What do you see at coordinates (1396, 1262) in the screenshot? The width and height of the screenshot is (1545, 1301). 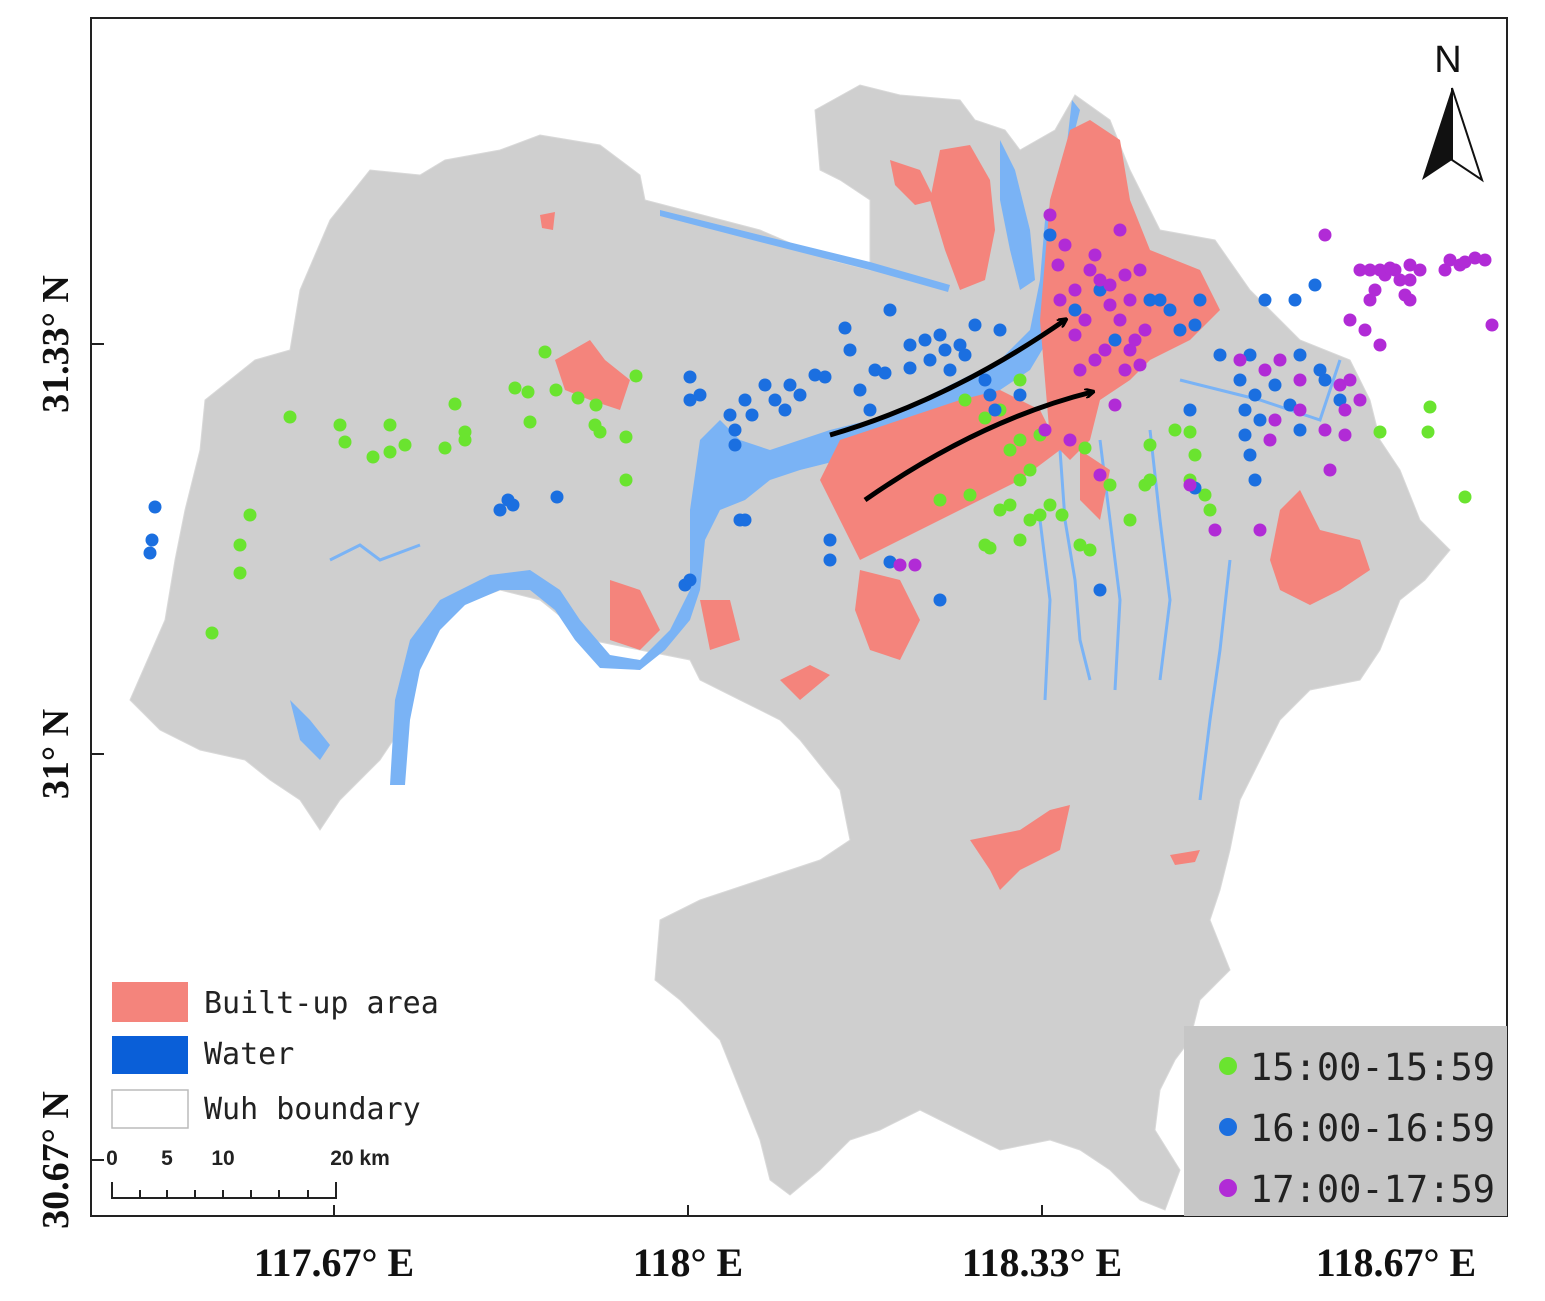 I see `x-tick-label: 118.67° E` at bounding box center [1396, 1262].